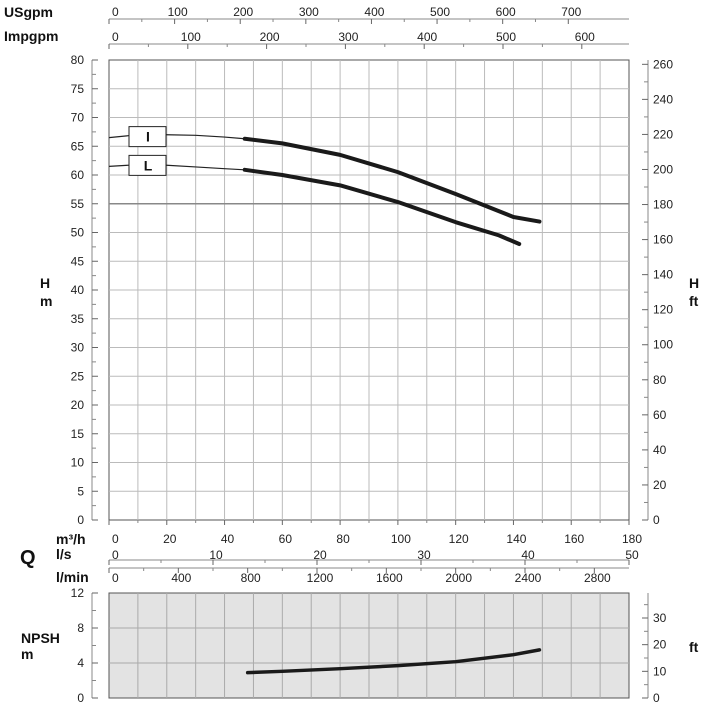  I want to click on m3h-axis: m³/h 0 20 40 60 80 100 120 140 160 180, so click(349, 533).